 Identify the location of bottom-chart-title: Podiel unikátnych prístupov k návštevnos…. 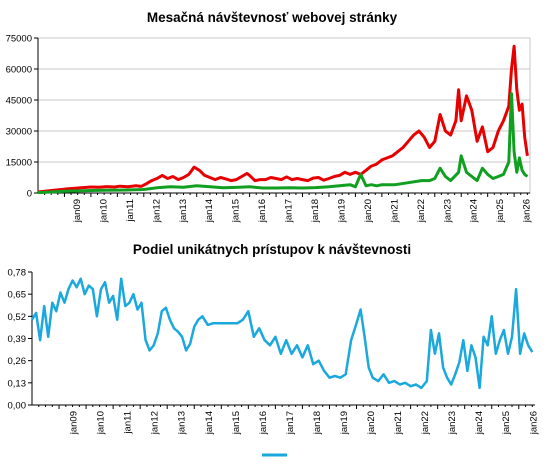
(272, 249).